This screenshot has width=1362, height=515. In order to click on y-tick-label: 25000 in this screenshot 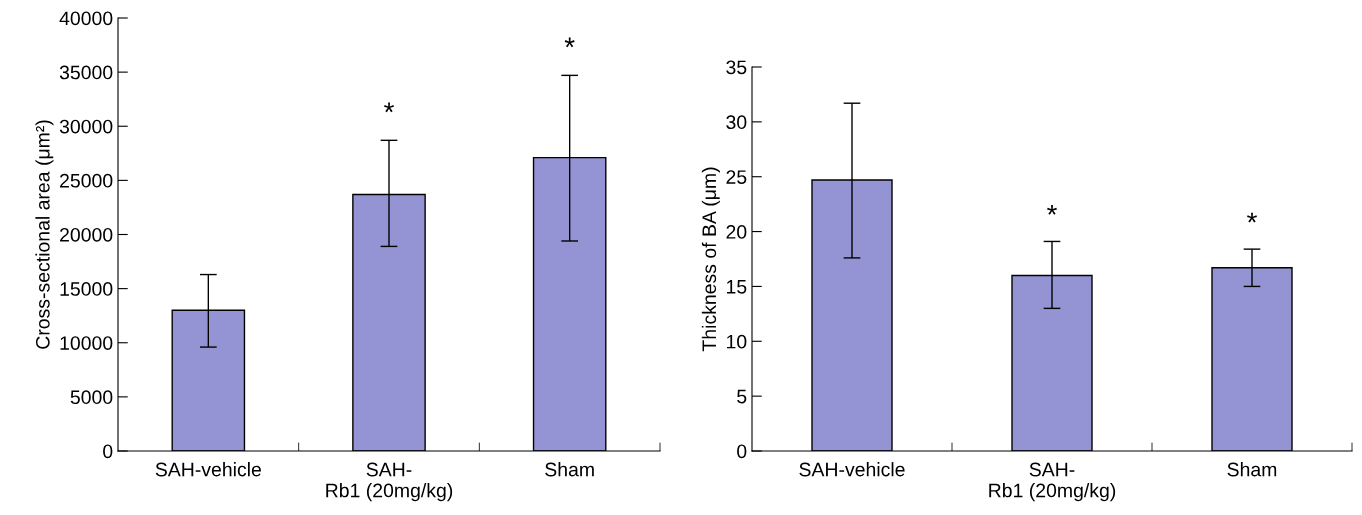, I will do `click(86, 180)`.